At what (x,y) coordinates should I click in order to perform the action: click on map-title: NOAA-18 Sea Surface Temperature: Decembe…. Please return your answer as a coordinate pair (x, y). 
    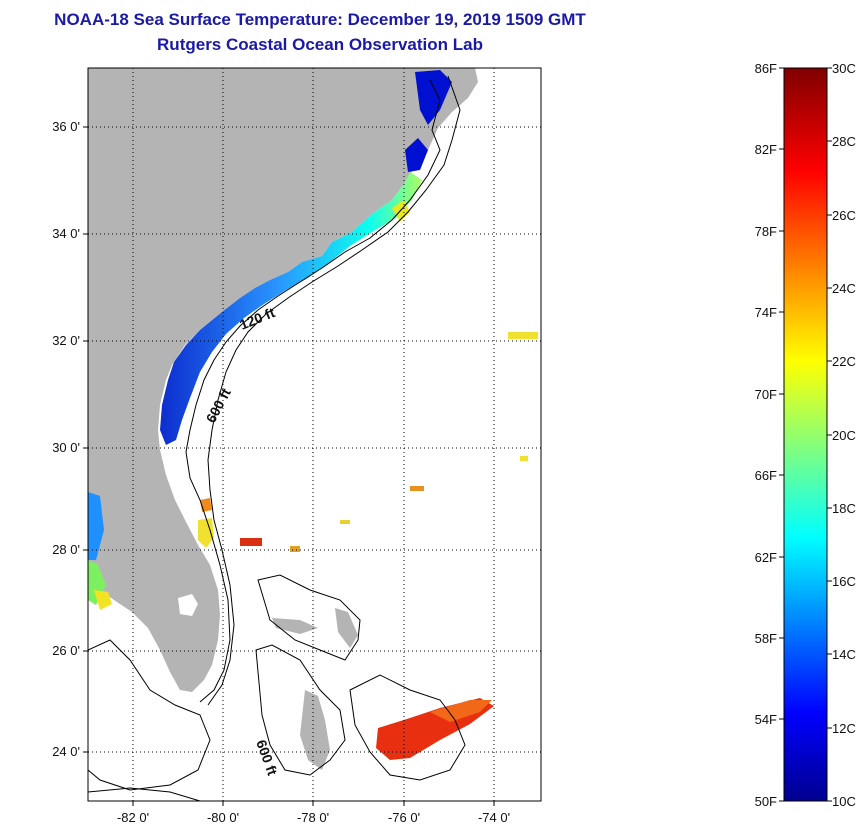
    Looking at the image, I should click on (320, 19).